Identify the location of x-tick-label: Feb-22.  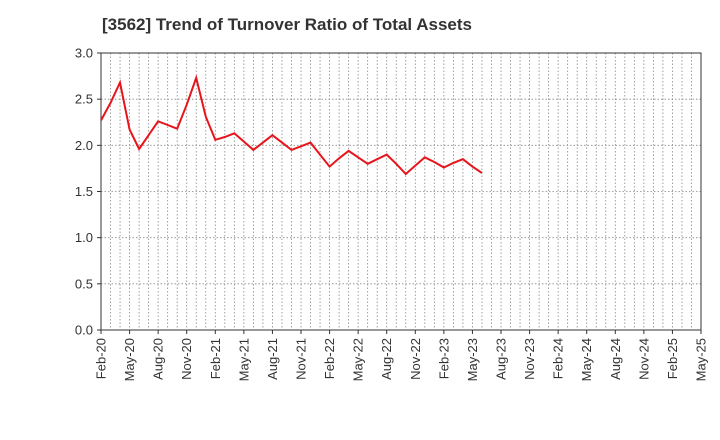
(329, 358).